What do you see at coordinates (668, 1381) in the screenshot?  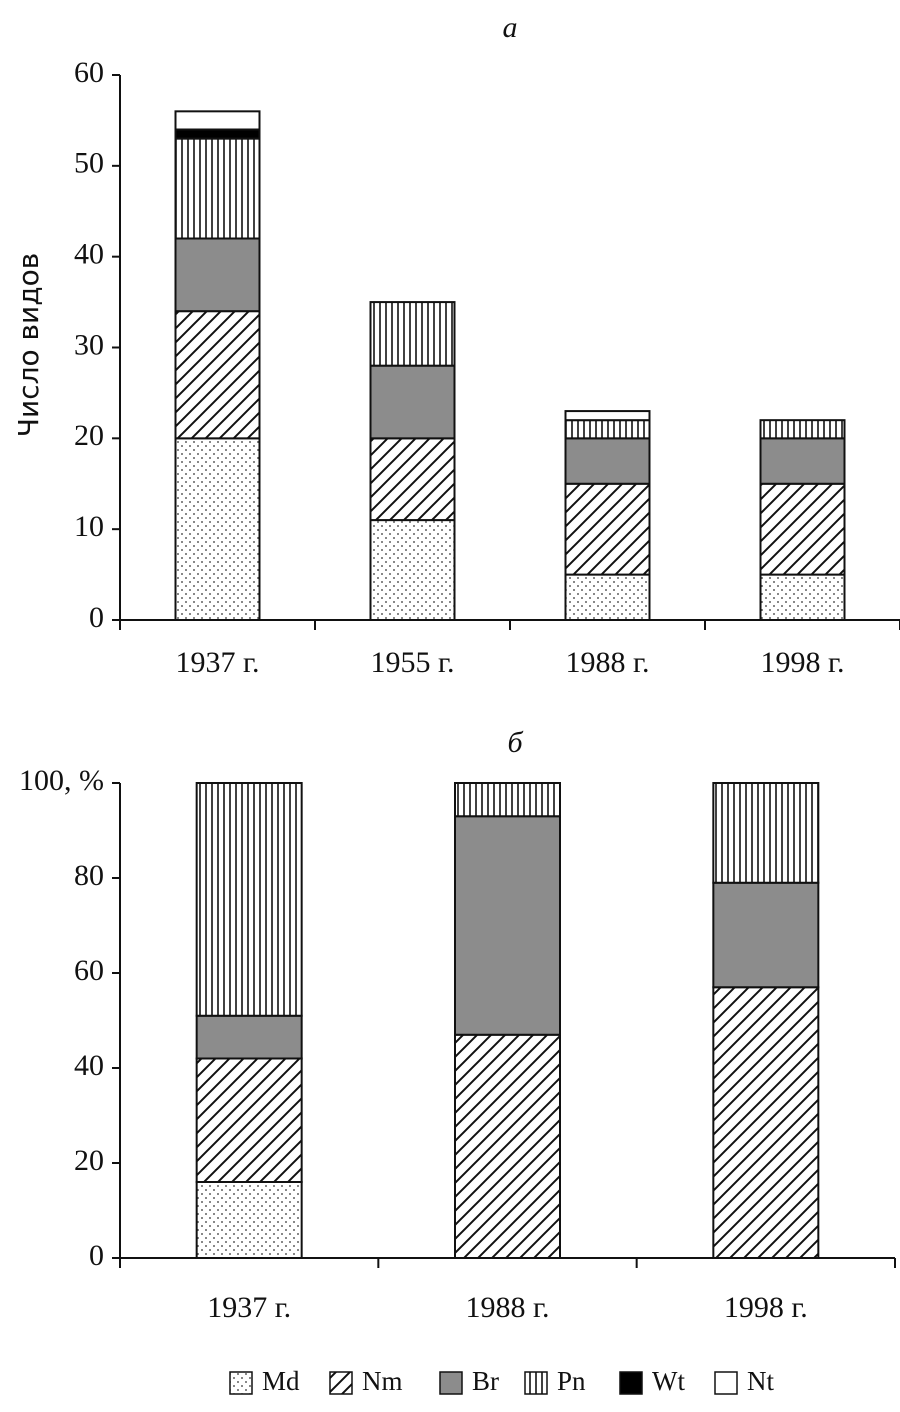 I see `legend-label: Wt` at bounding box center [668, 1381].